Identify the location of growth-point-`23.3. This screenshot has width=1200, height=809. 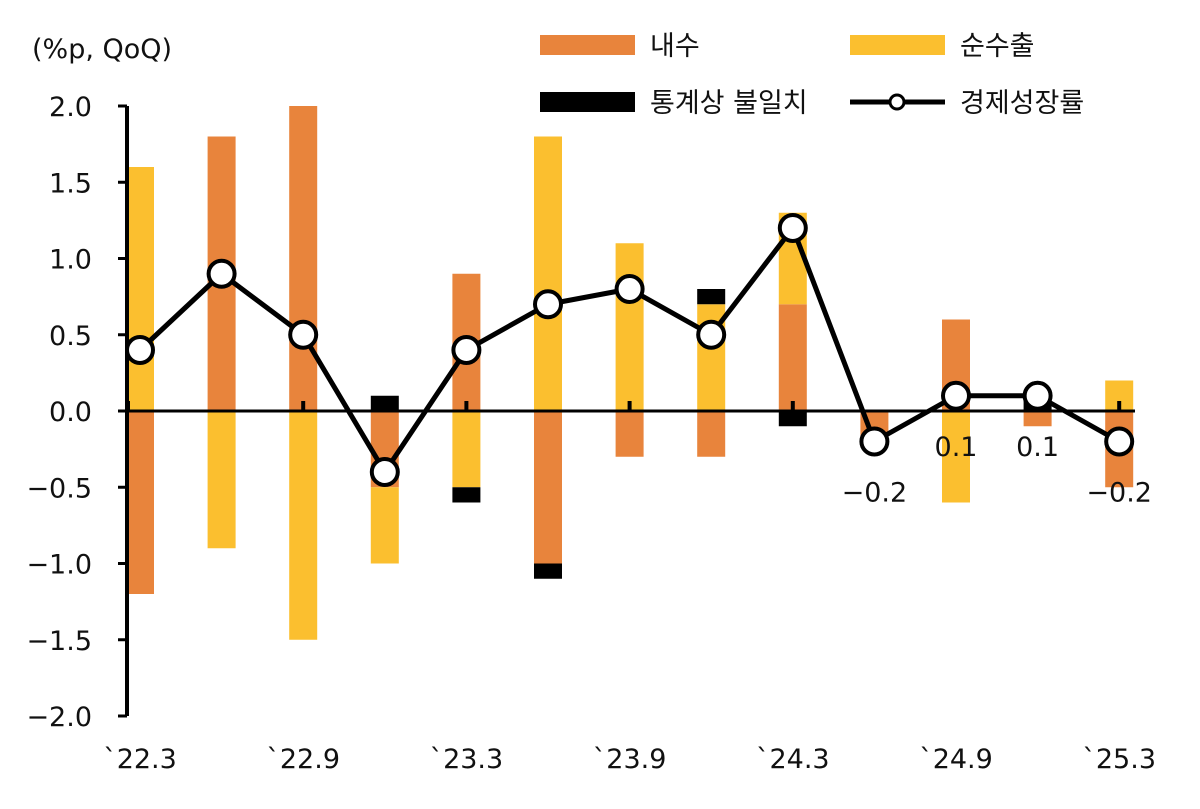
(466, 350).